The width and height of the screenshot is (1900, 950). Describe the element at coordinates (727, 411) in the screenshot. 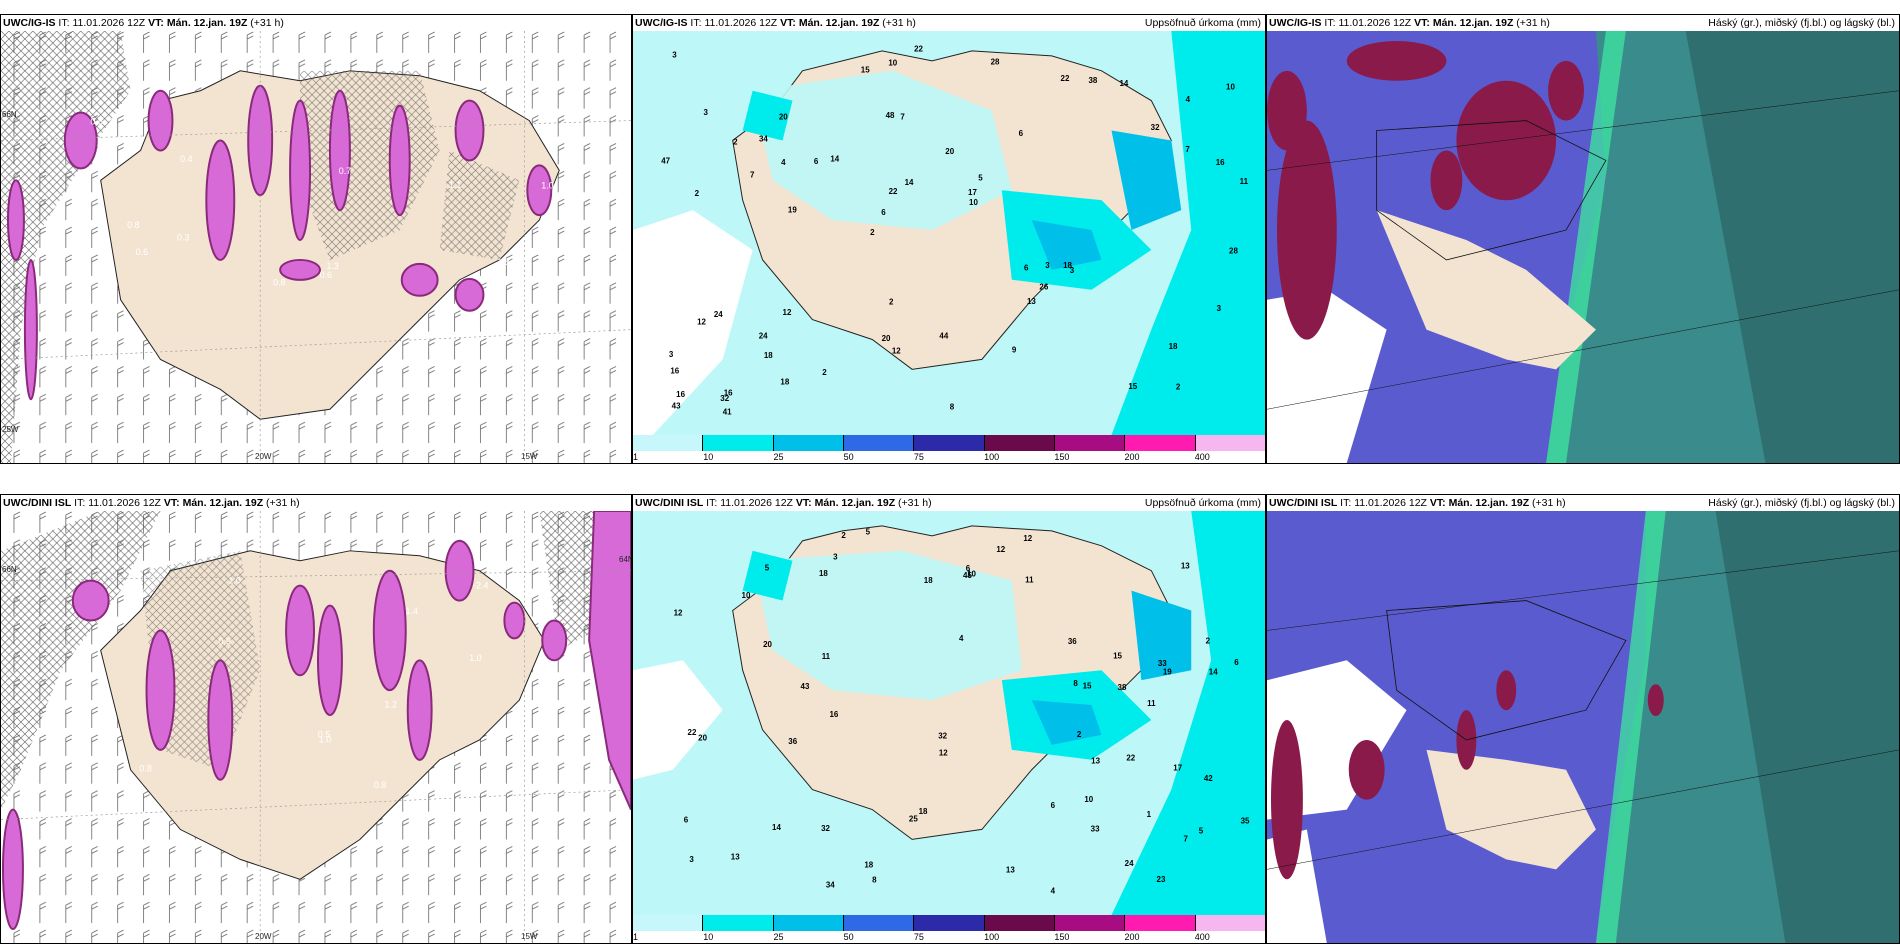

I see `precip-value-label: 41` at that location.